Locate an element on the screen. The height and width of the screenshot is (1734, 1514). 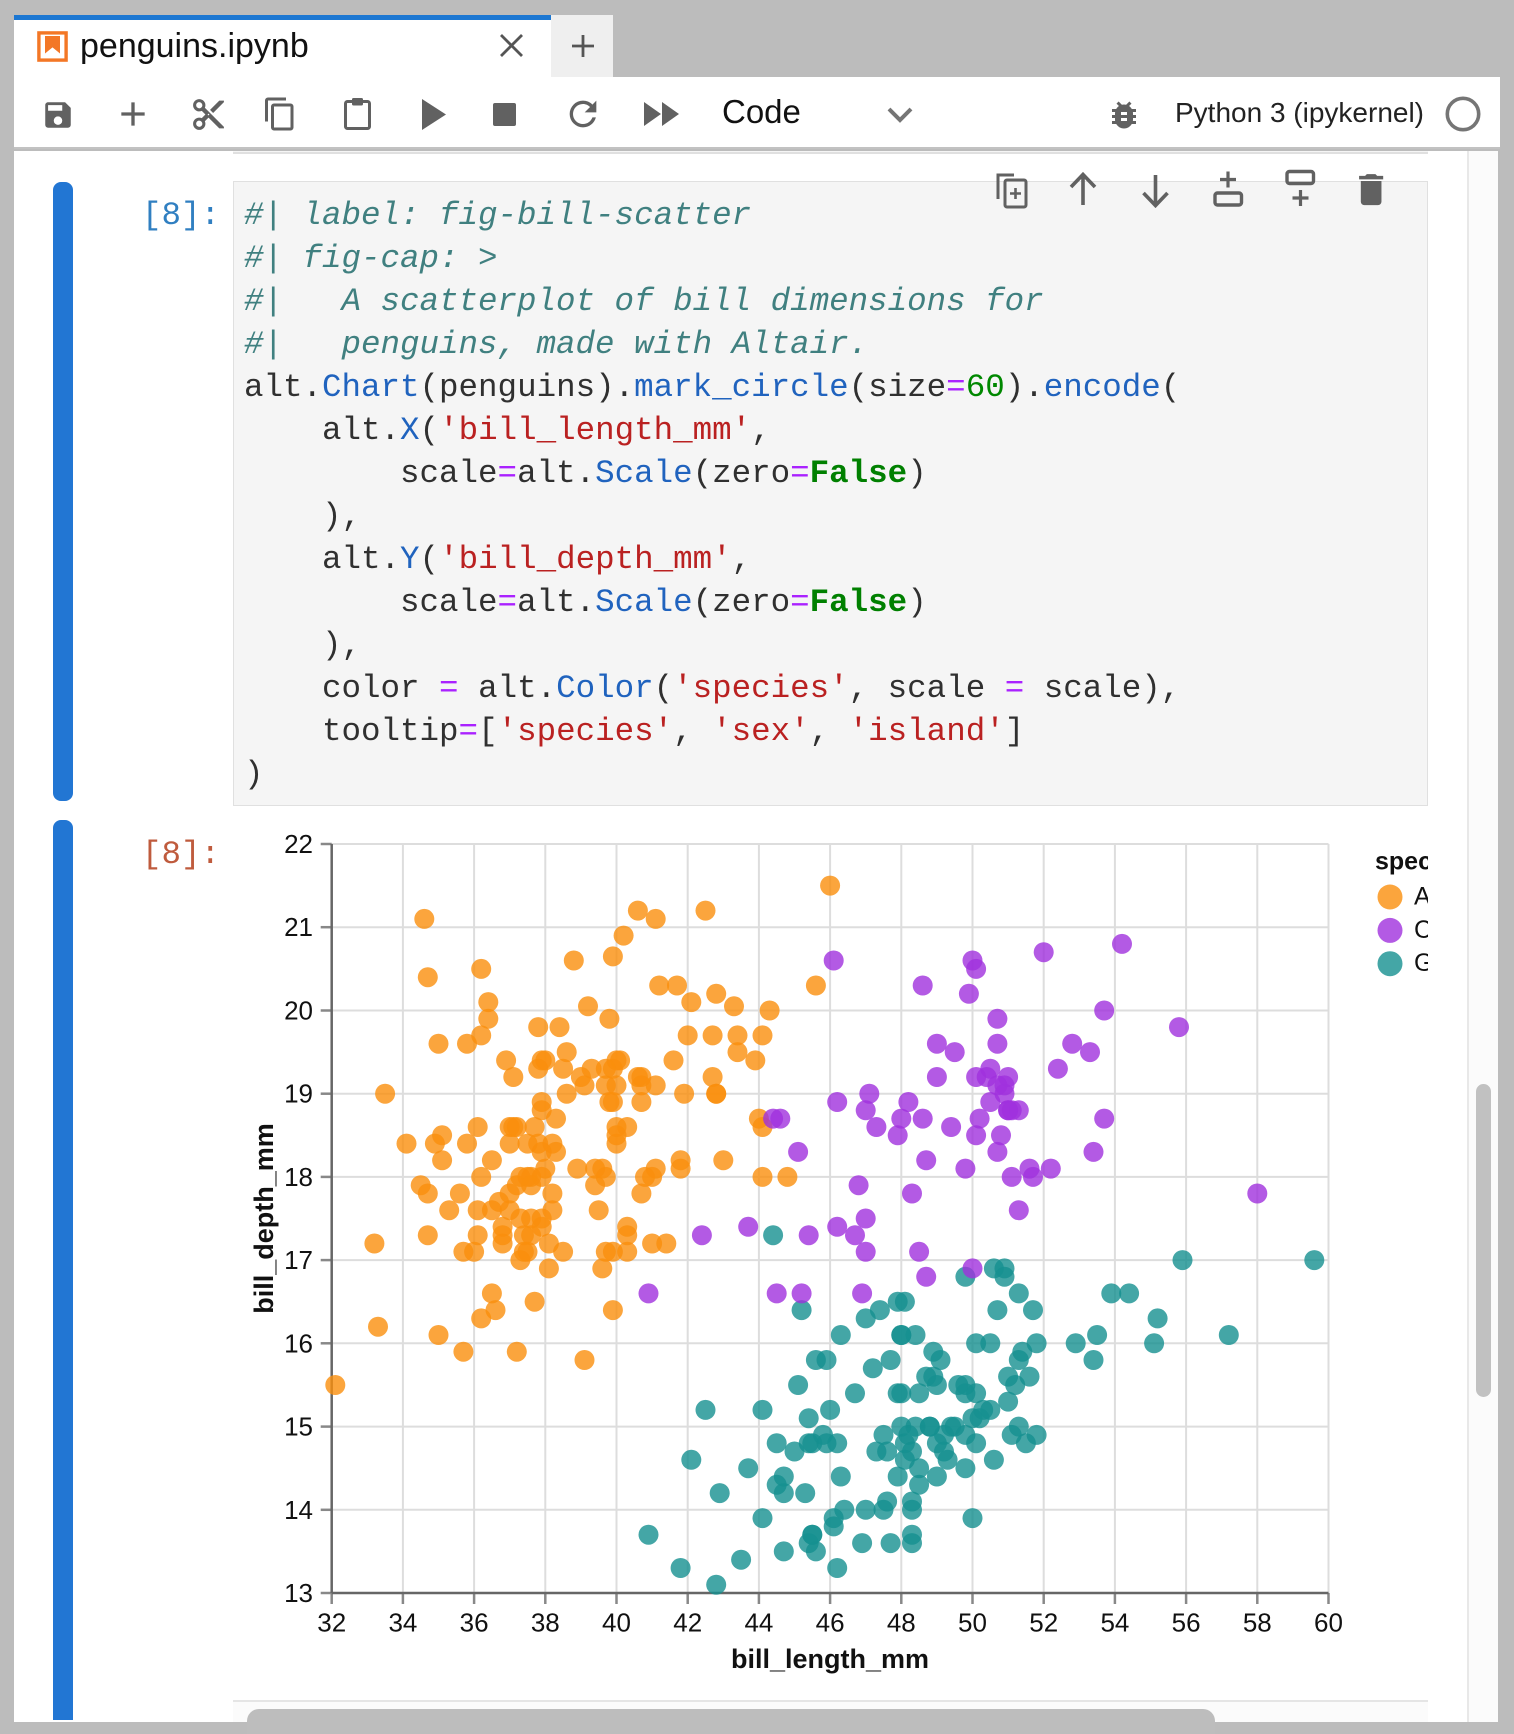
svg-text: 58 is located at coordinates (1257, 1623).